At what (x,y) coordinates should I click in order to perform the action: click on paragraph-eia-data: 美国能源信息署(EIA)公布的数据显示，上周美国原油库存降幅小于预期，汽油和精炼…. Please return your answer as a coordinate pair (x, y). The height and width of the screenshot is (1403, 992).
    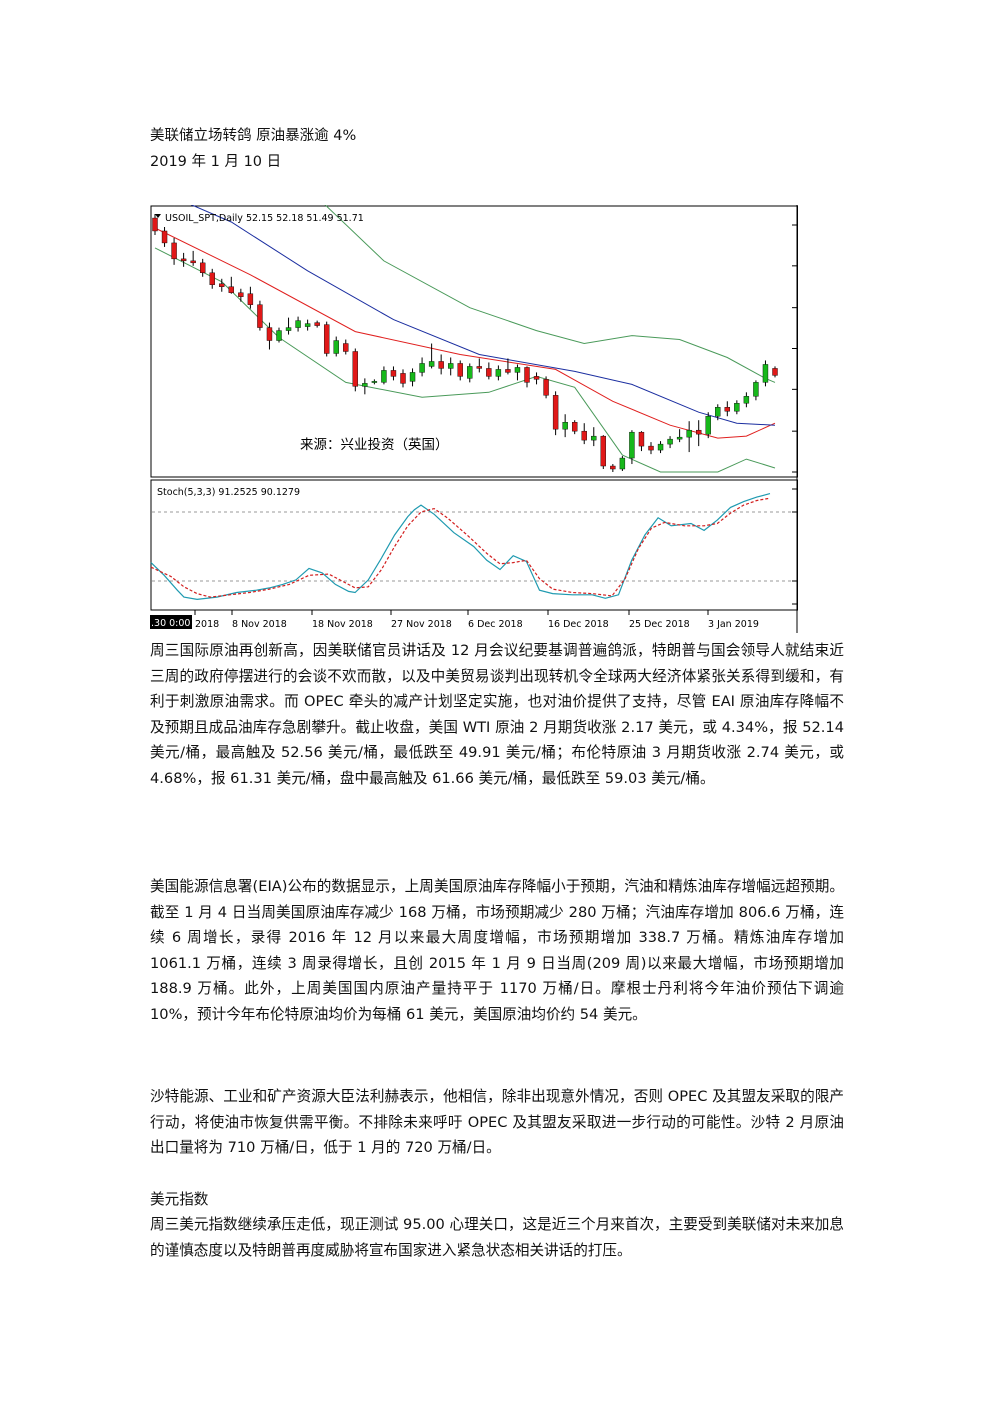
    Looking at the image, I should click on (497, 950).